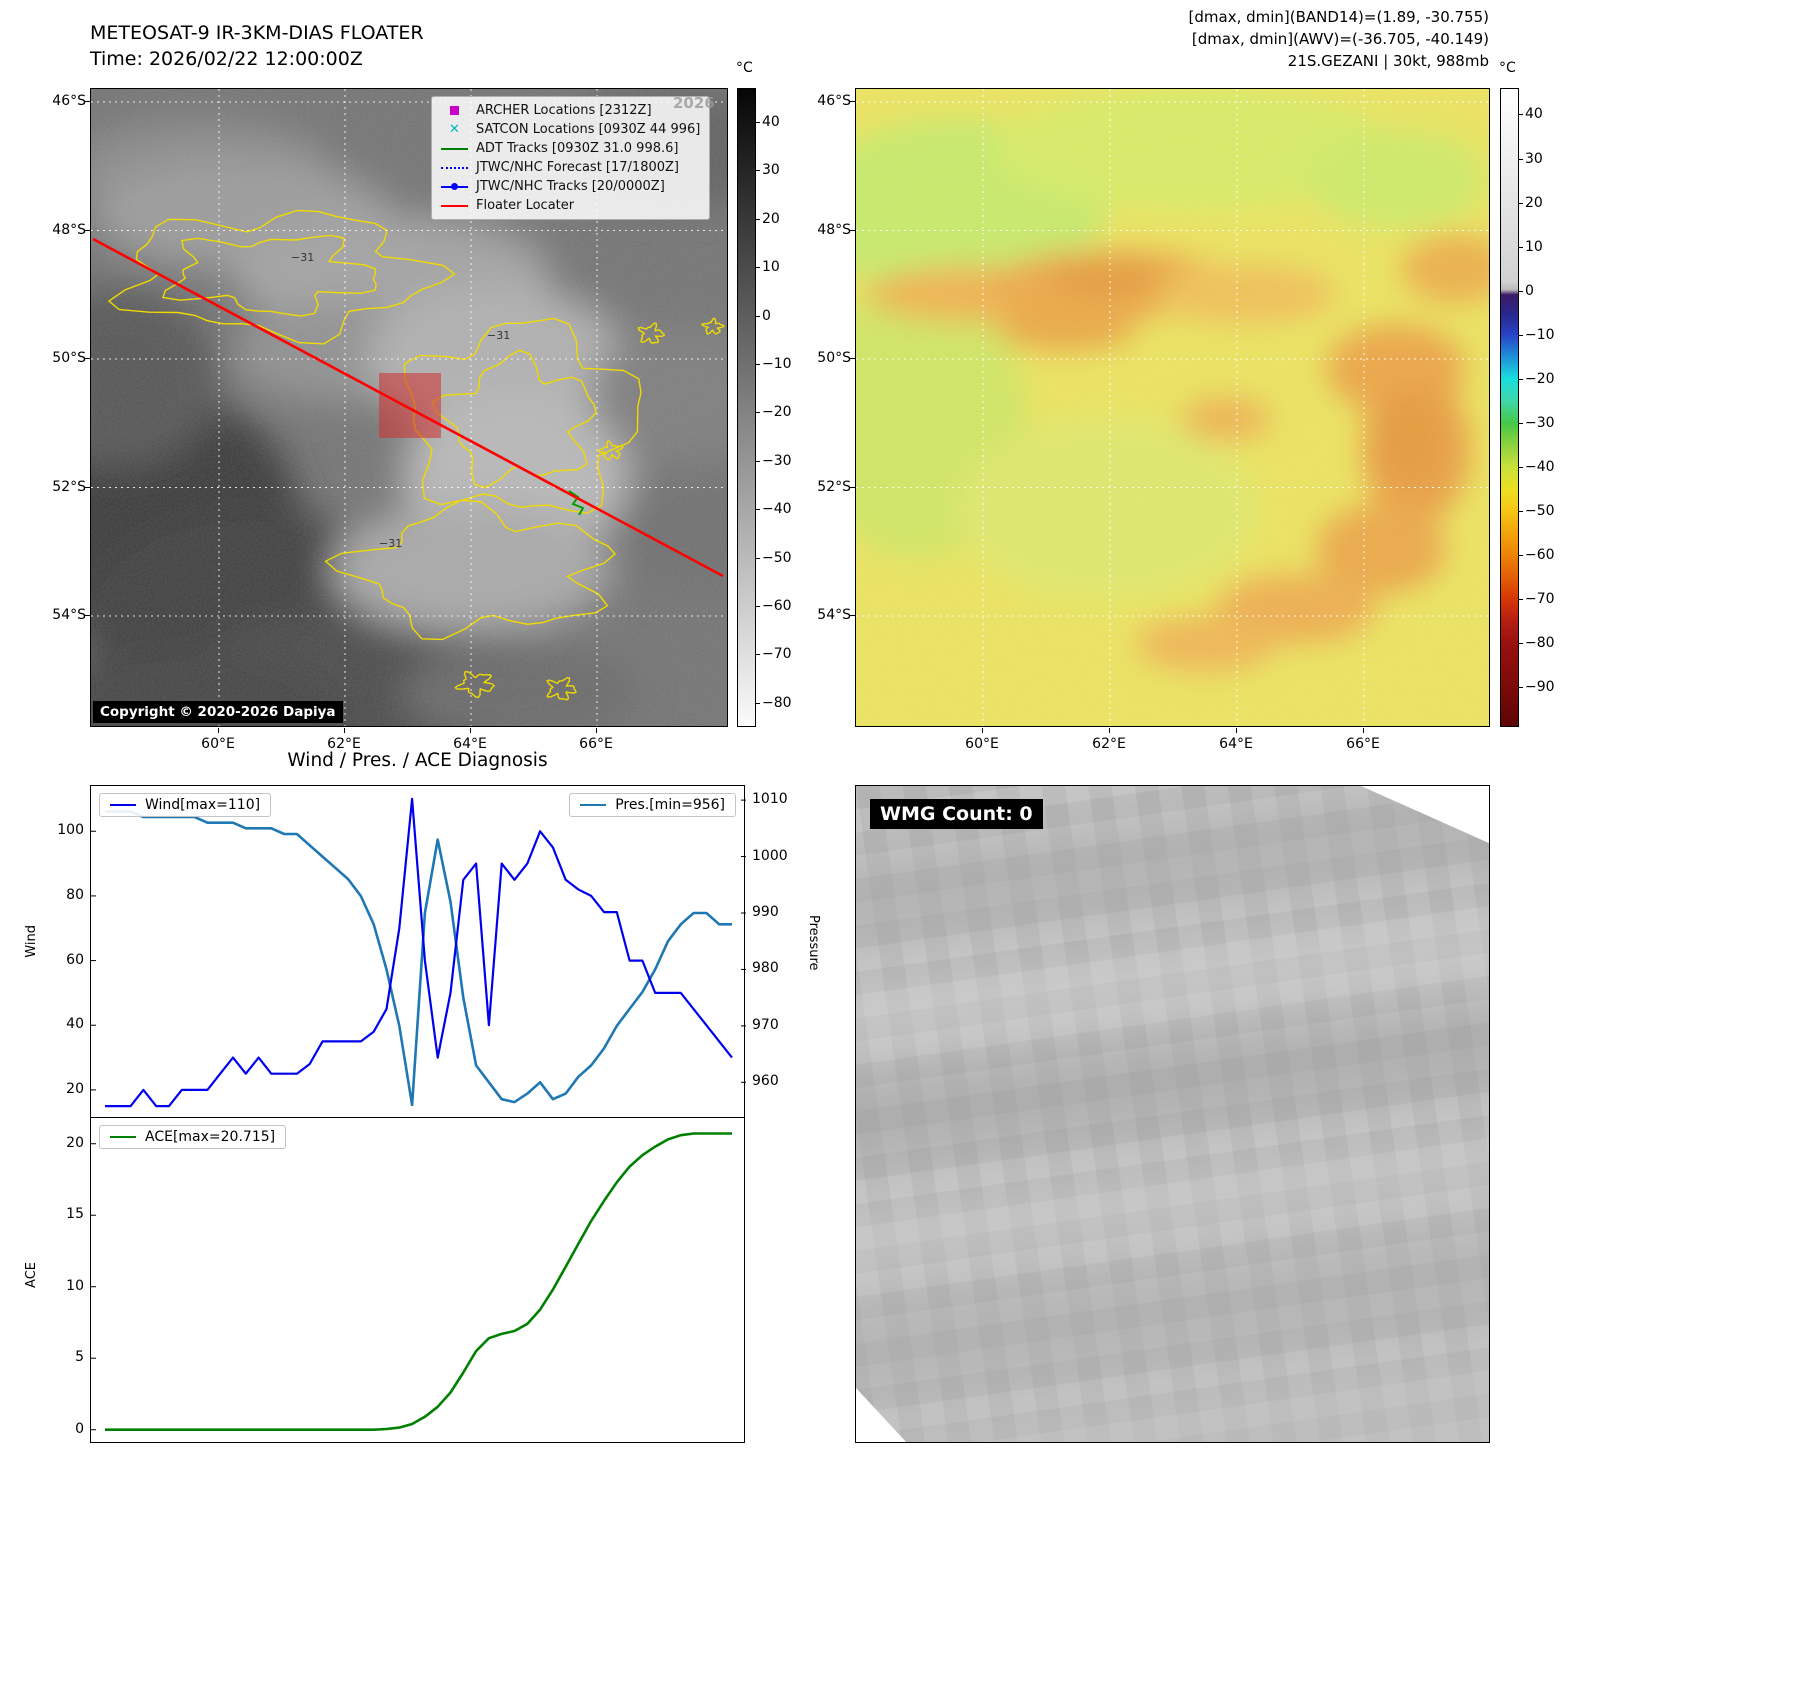 The width and height of the screenshot is (1797, 1690). I want to click on wmg-edge-cut-bottom, so click(881, 1415).